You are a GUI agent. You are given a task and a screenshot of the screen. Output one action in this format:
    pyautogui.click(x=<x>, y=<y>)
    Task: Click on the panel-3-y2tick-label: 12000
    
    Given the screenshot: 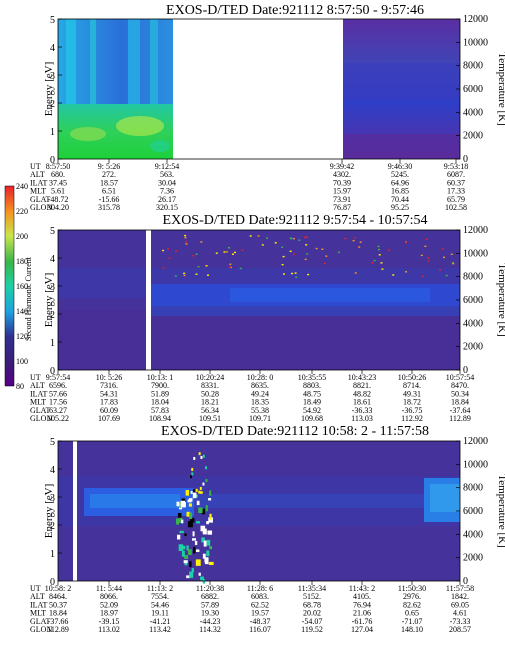 What is the action you would take?
    pyautogui.click(x=475, y=441)
    